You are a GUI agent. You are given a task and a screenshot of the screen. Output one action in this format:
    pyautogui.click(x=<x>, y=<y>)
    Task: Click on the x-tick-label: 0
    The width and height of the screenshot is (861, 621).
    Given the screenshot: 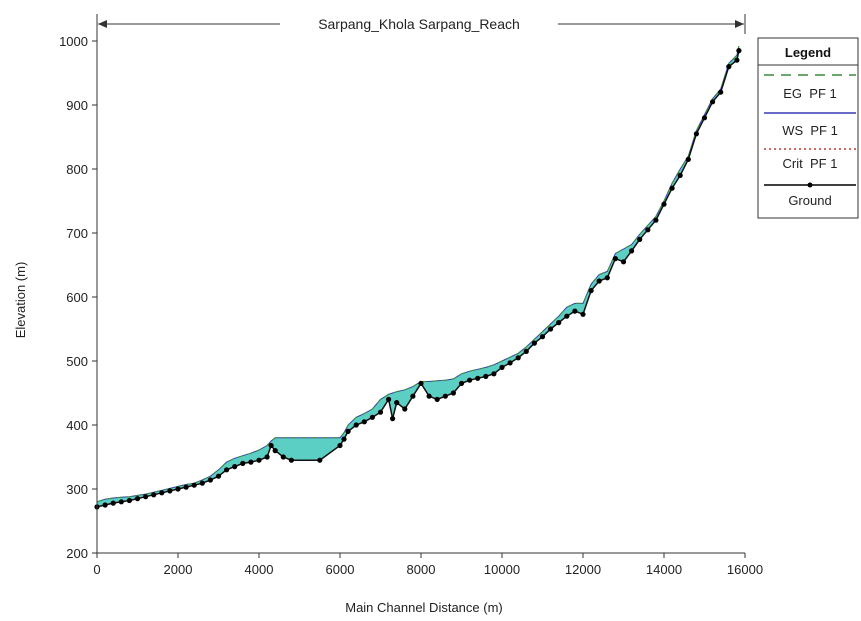 What is the action you would take?
    pyautogui.click(x=96, y=569)
    